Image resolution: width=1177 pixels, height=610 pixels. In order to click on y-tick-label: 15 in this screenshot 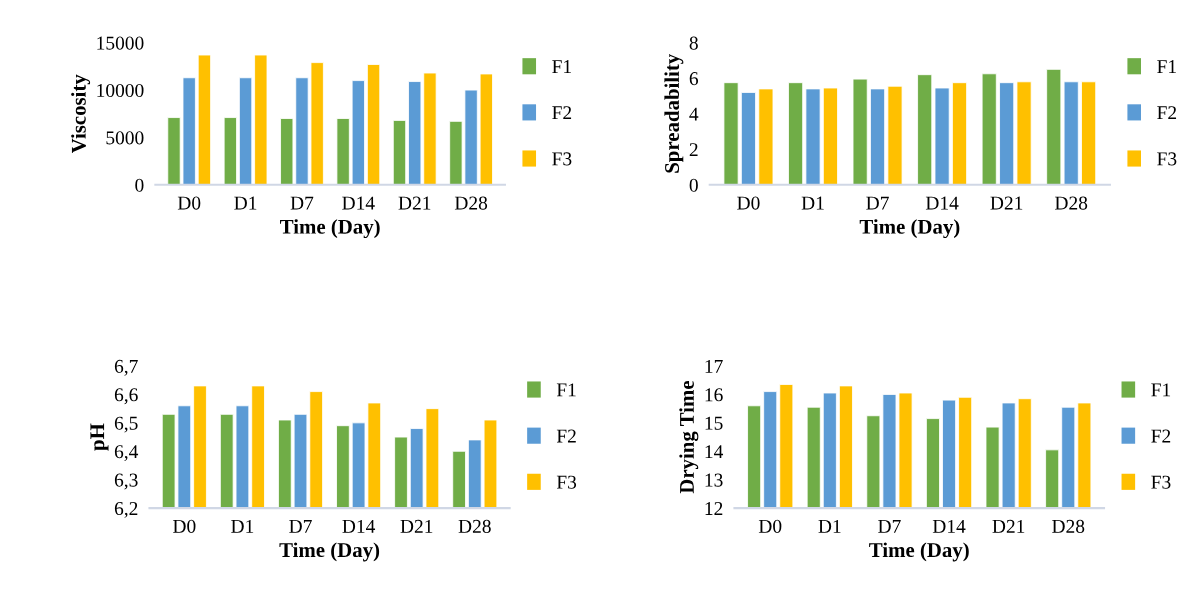, I will do `click(714, 423)`.